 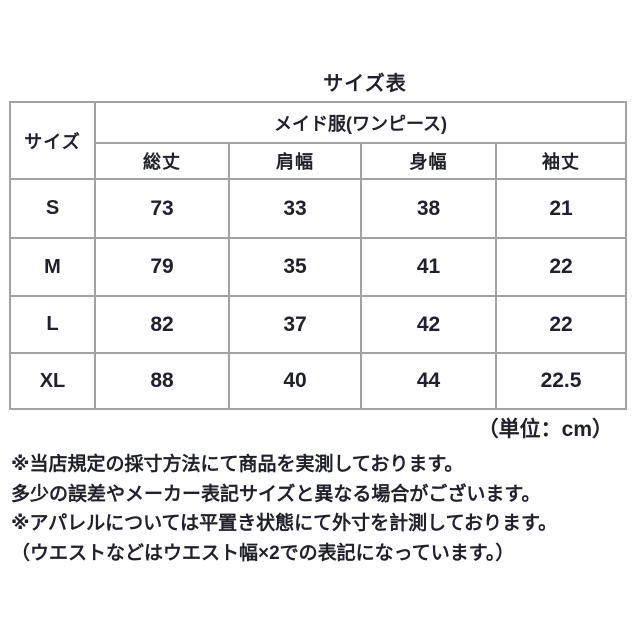 I want to click on unit-label: （単位：cm）, so click(x=545, y=429).